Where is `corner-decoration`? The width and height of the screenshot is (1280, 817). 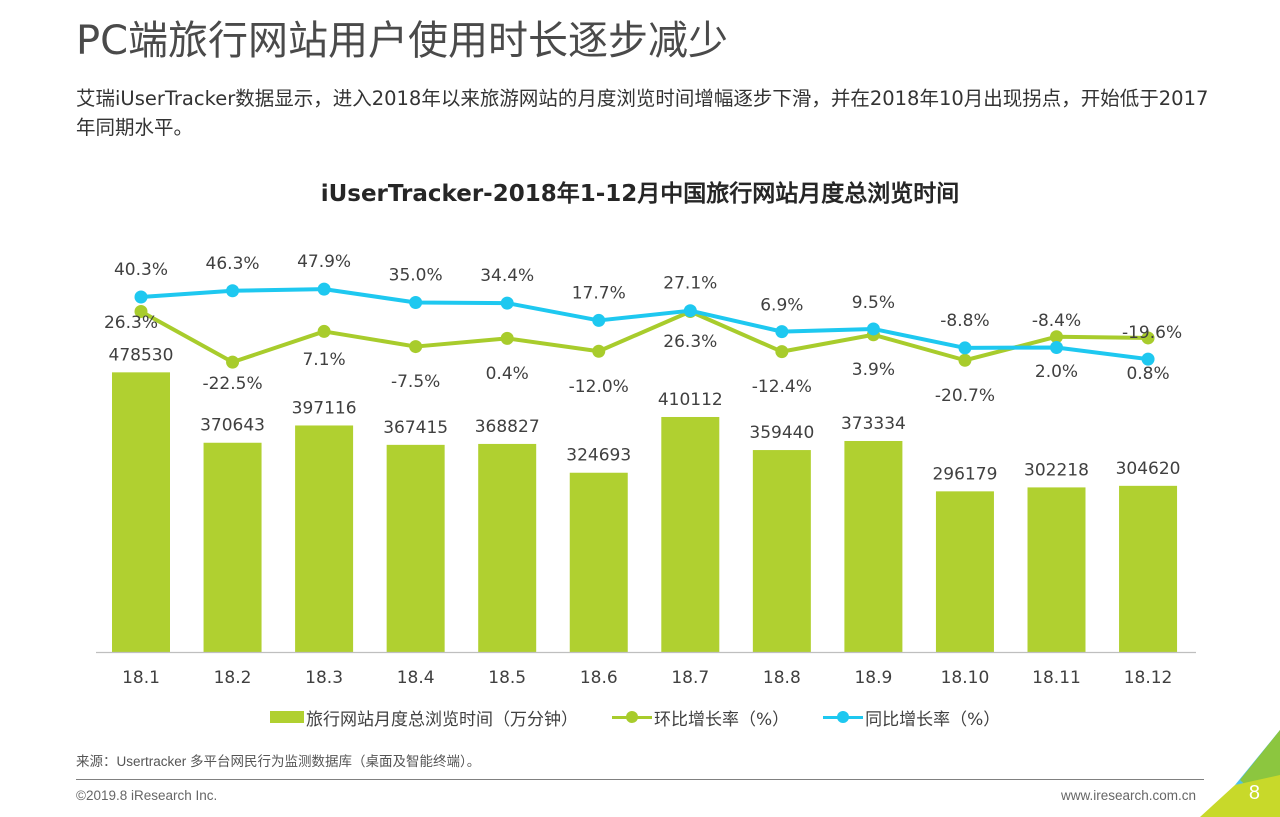 corner-decoration is located at coordinates (1240, 773).